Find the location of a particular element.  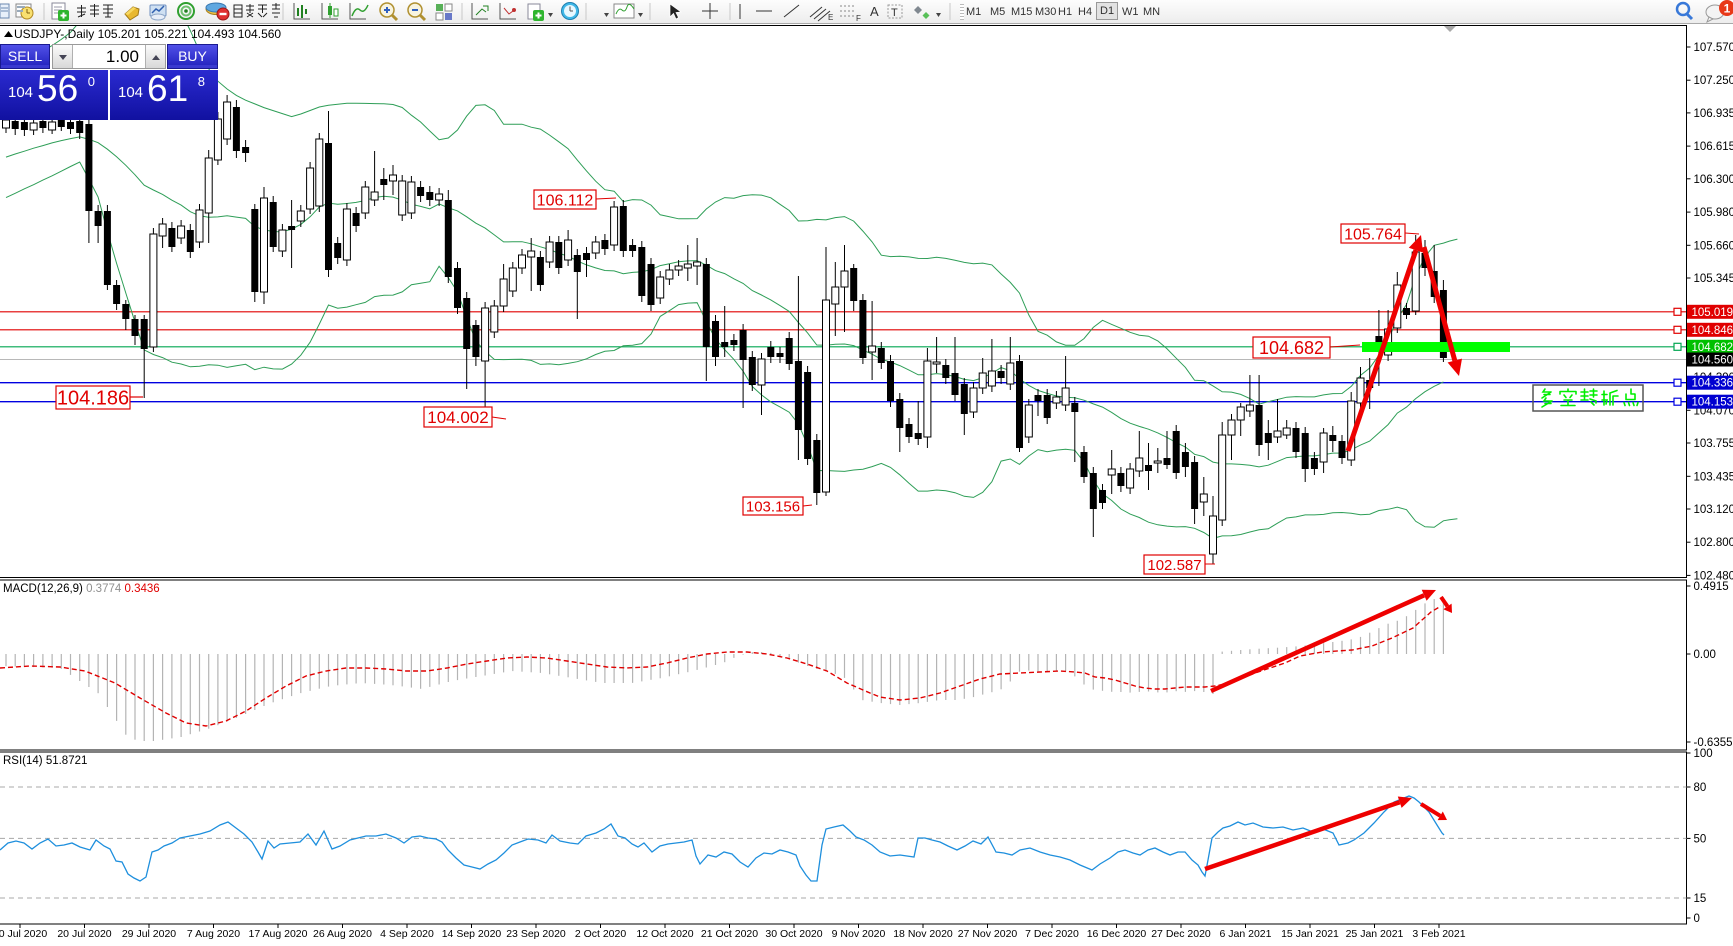

svg-text: 105.019 is located at coordinates (1712, 313).